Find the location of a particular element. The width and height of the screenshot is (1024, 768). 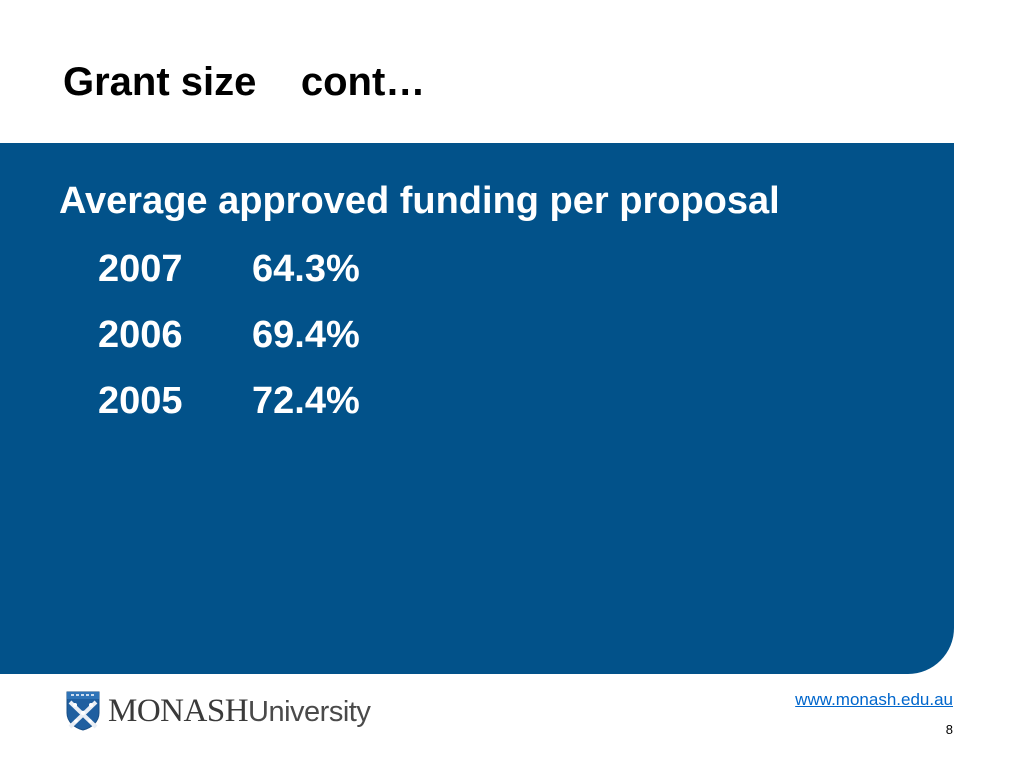

row-value: 69.4% is located at coordinates (306, 335).